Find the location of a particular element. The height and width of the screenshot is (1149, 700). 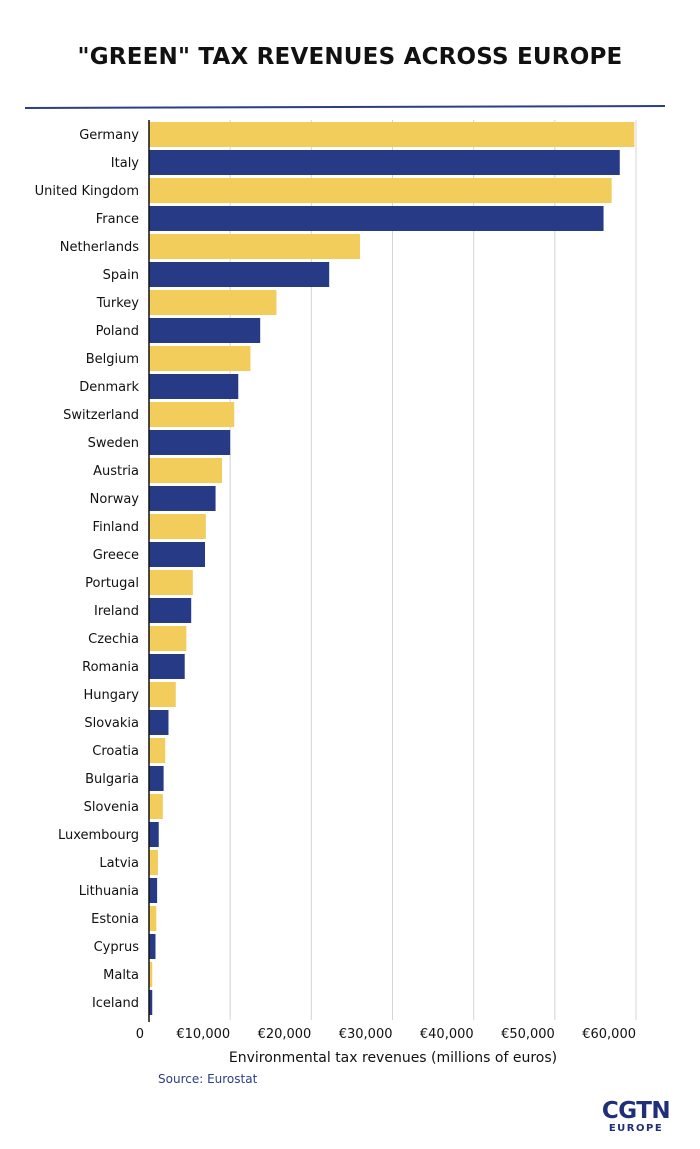

category-label: Hungary is located at coordinates (111, 695).